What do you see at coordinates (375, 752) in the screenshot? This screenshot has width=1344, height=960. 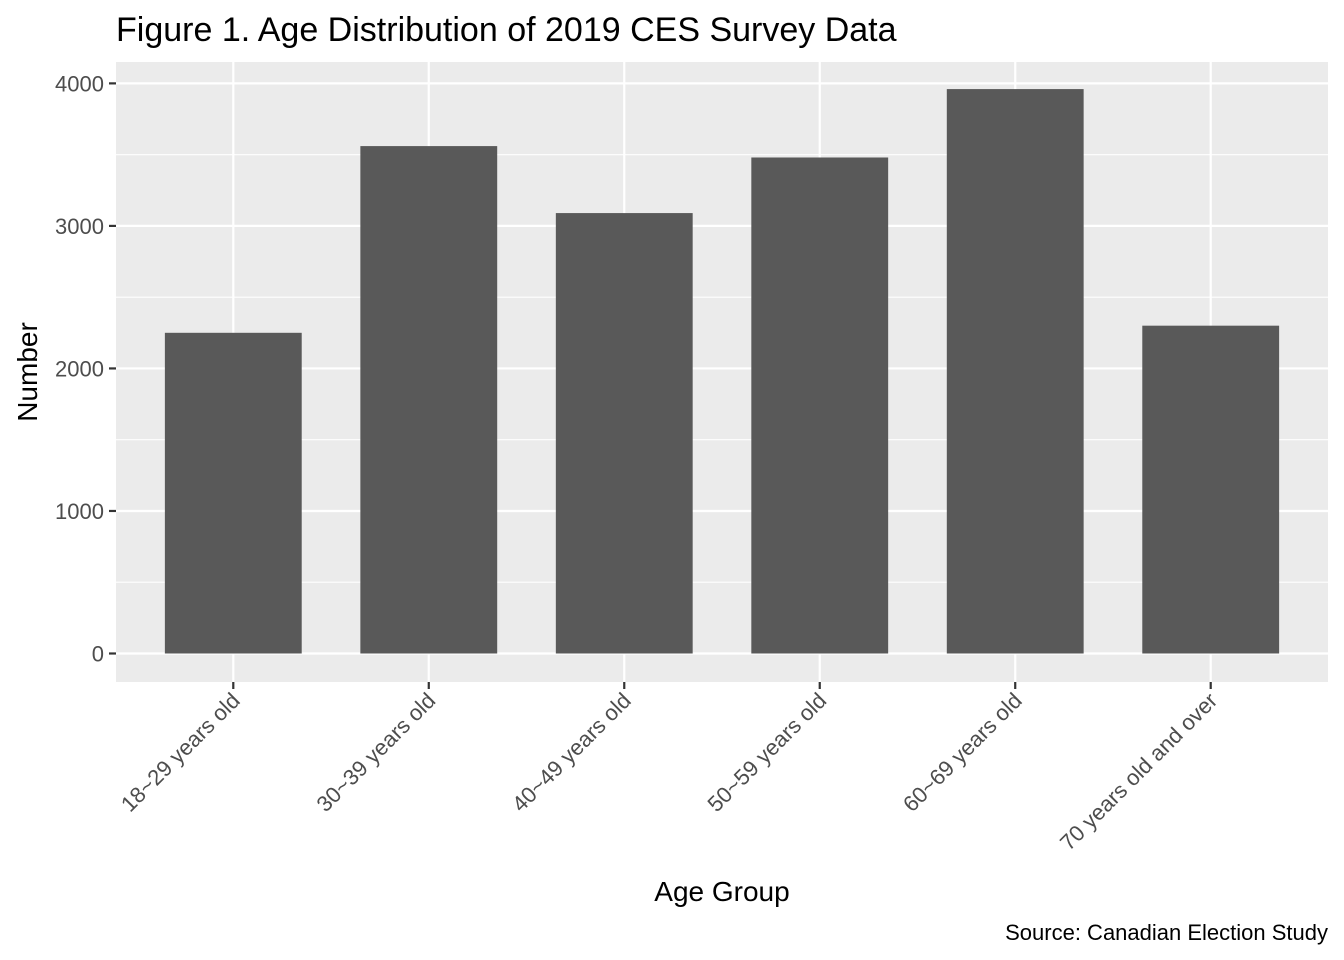 I see `x-tick-label: 30~39 years old` at bounding box center [375, 752].